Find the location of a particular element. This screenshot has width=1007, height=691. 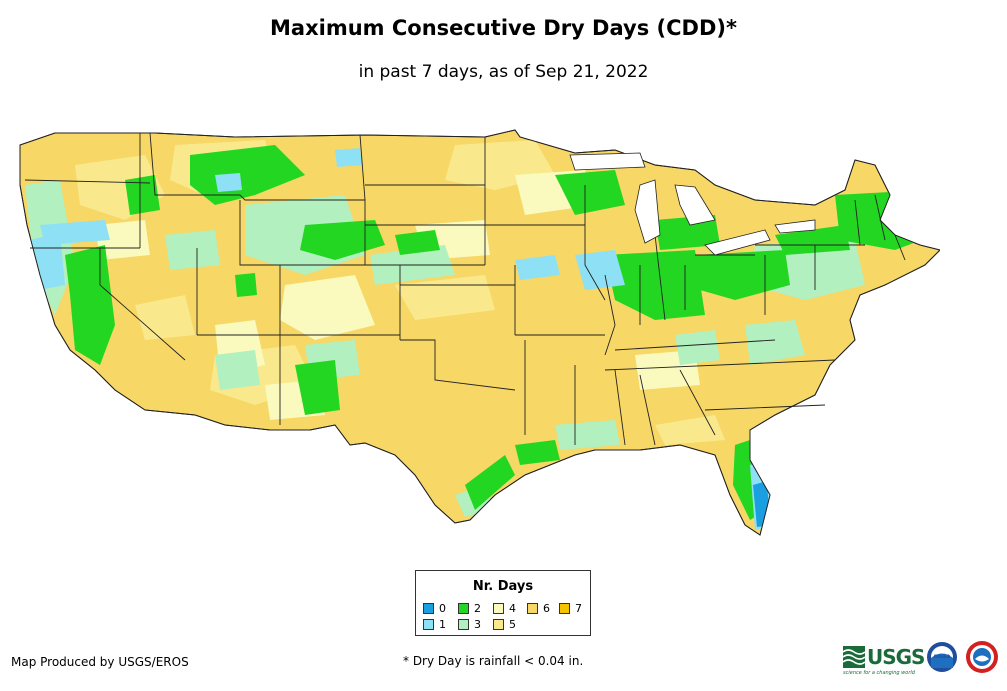

legend-item-3: 3 is located at coordinates (469, 624).